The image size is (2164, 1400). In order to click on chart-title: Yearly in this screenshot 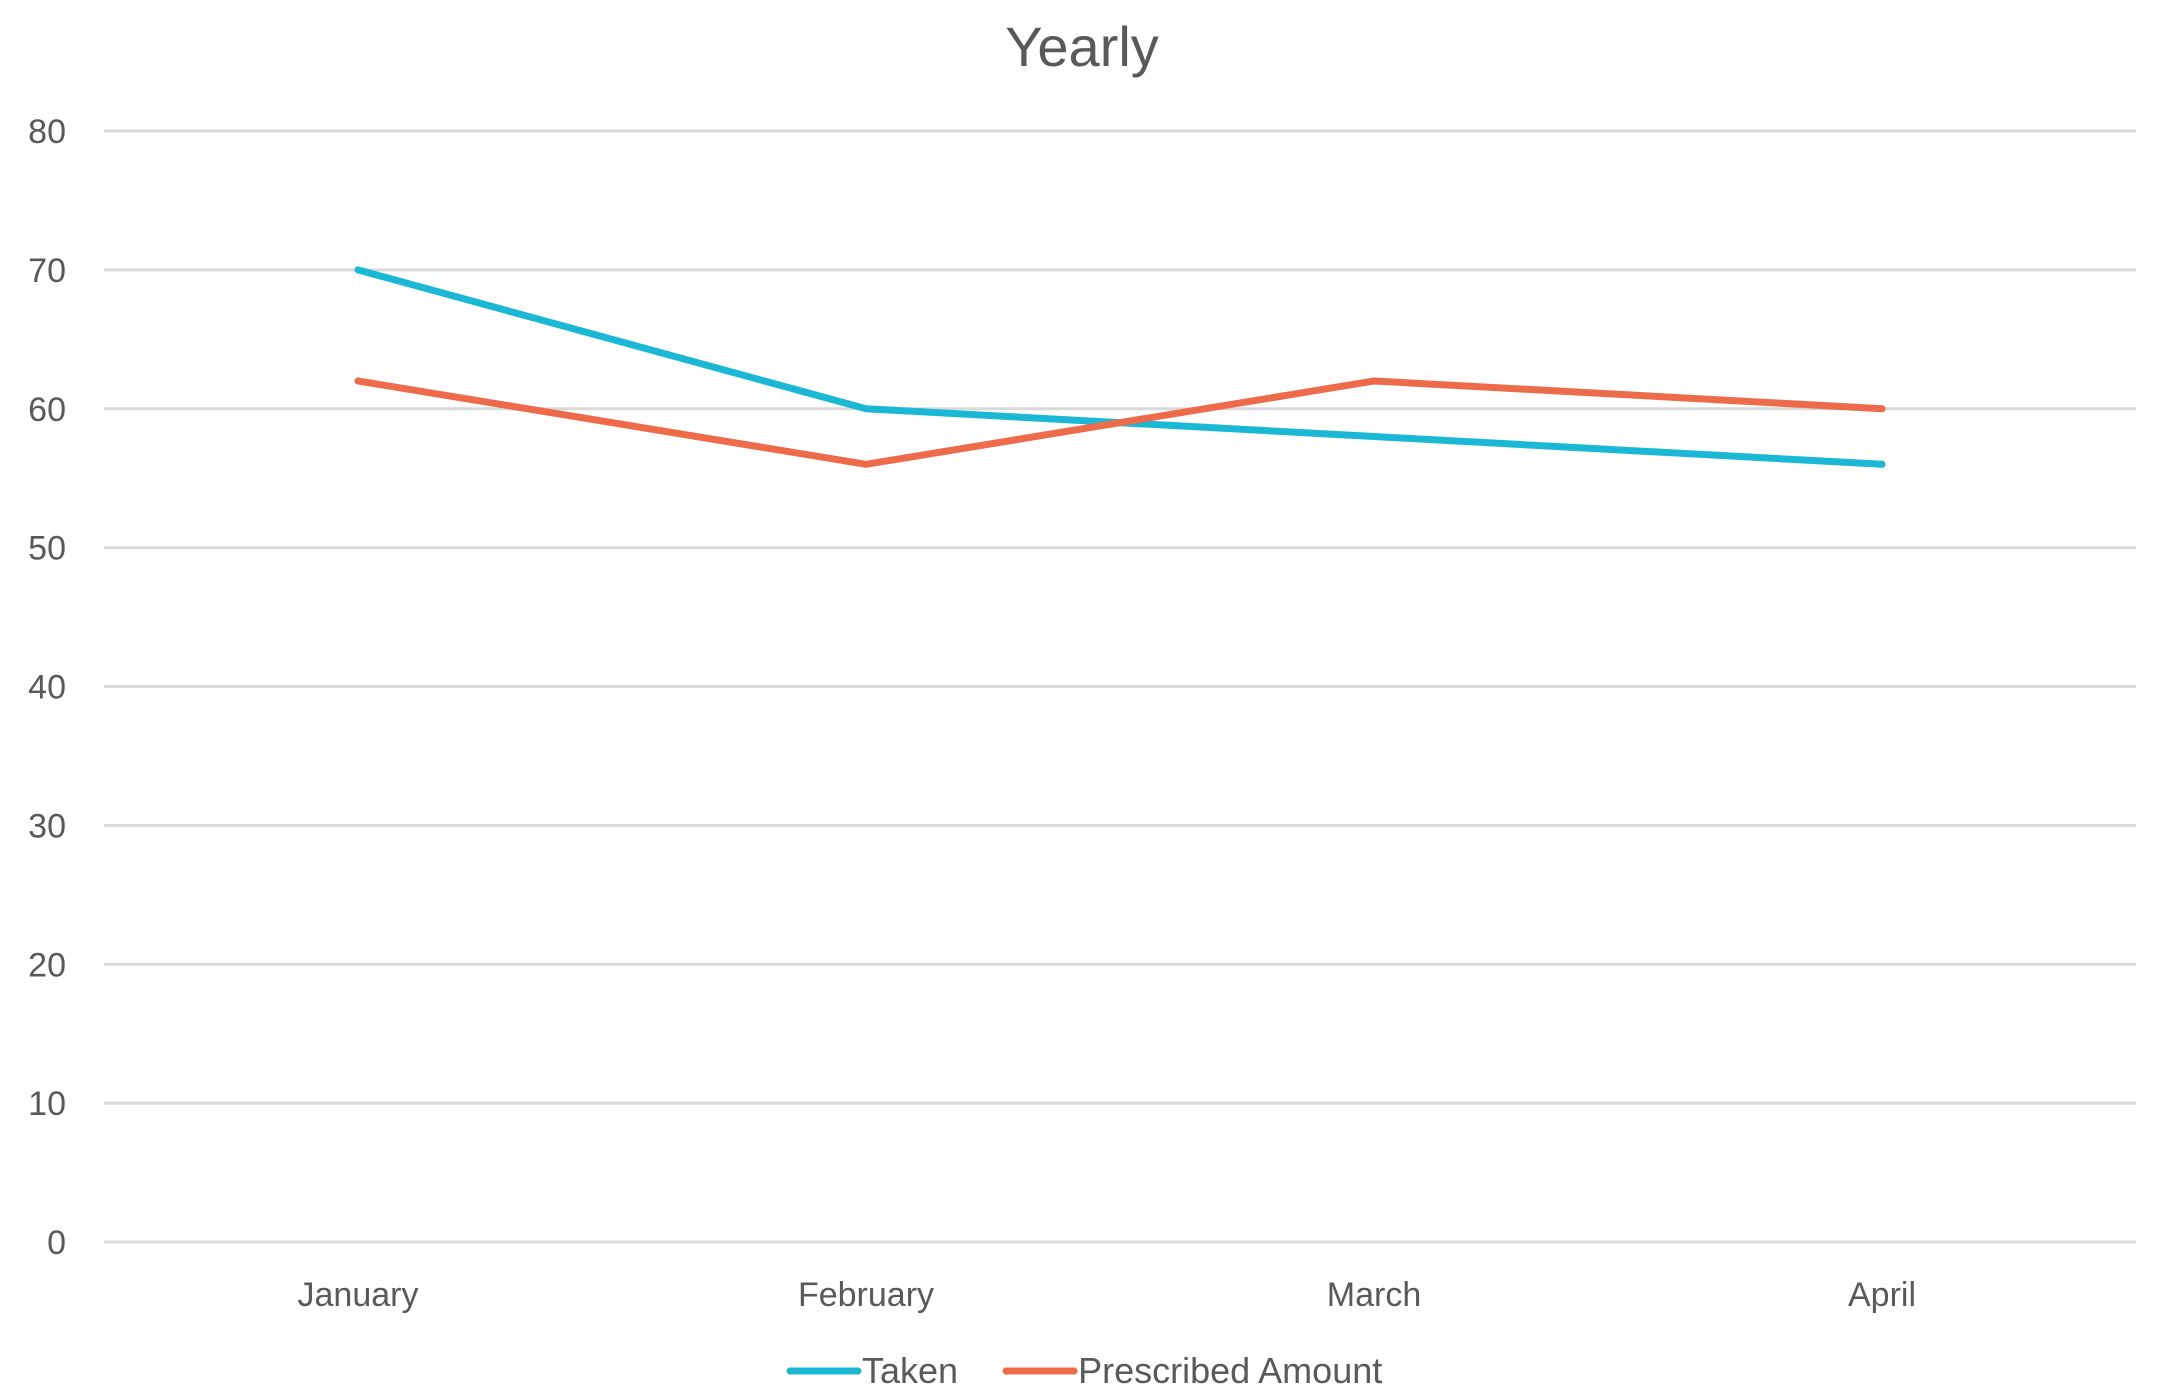, I will do `click(1082, 46)`.